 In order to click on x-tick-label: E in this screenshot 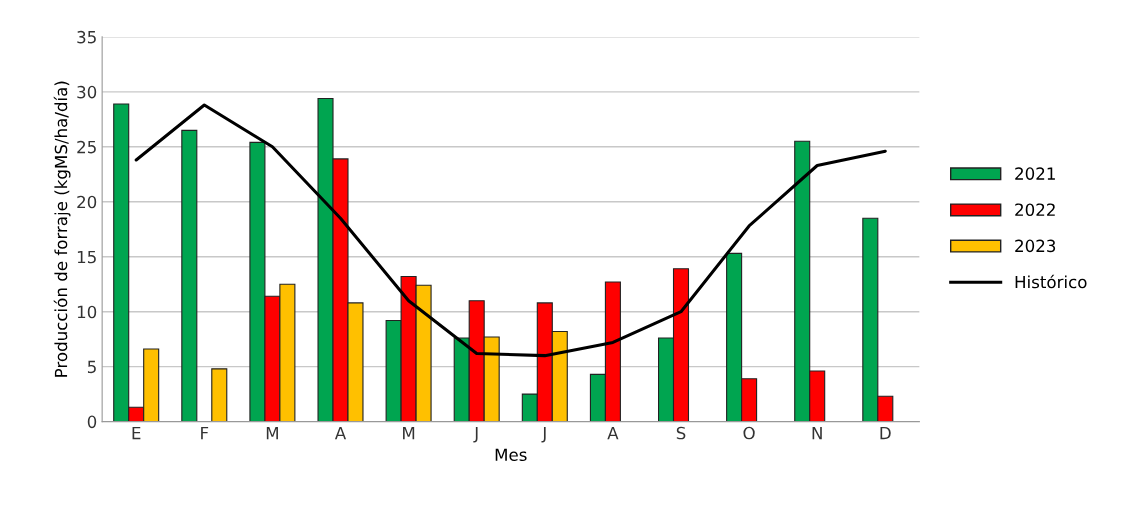, I will do `click(136, 433)`.